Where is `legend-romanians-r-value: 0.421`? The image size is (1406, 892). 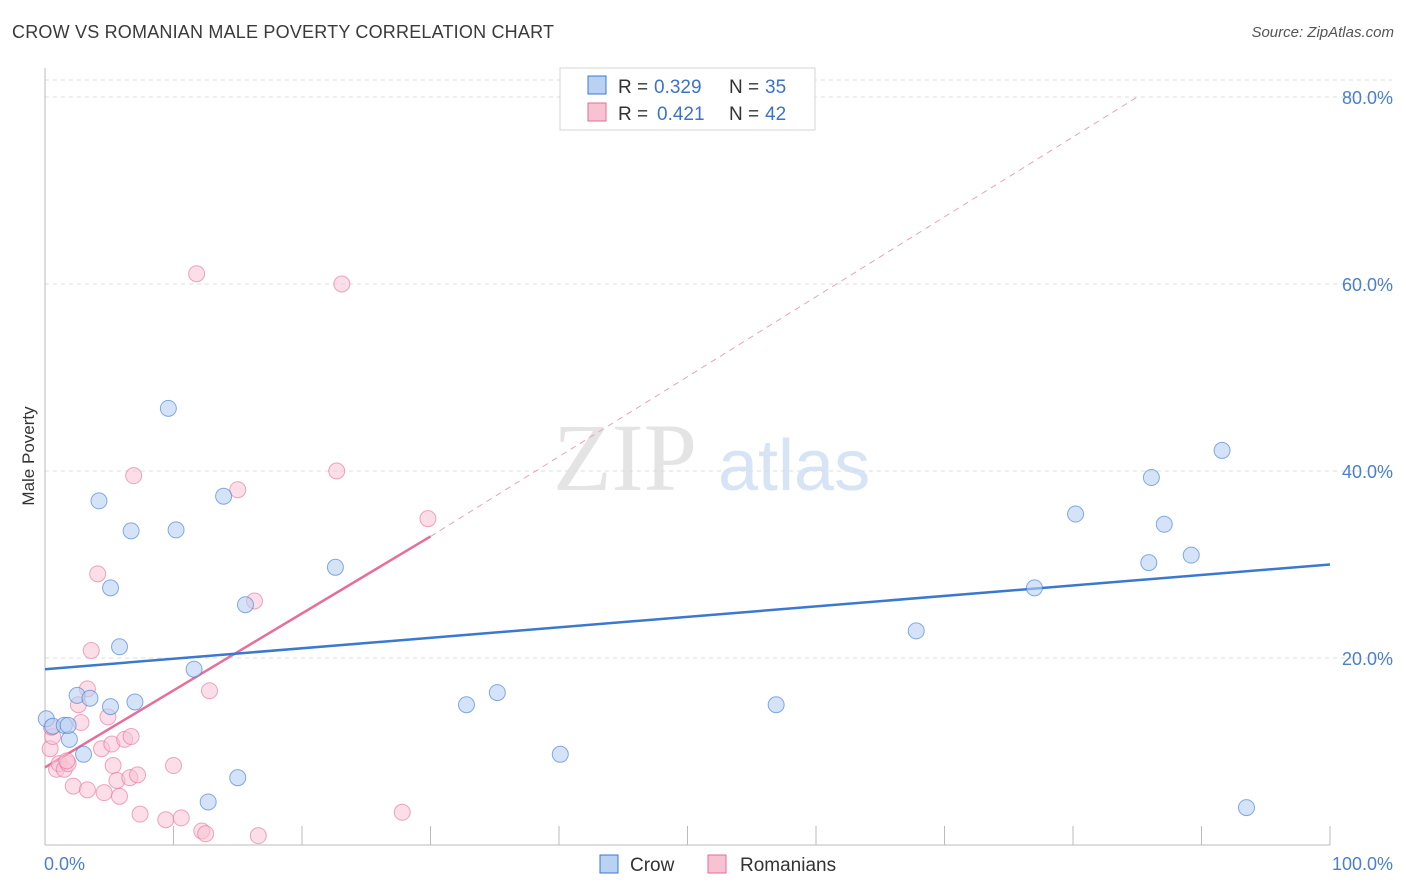 legend-romanians-r-value: 0.421 is located at coordinates (681, 114).